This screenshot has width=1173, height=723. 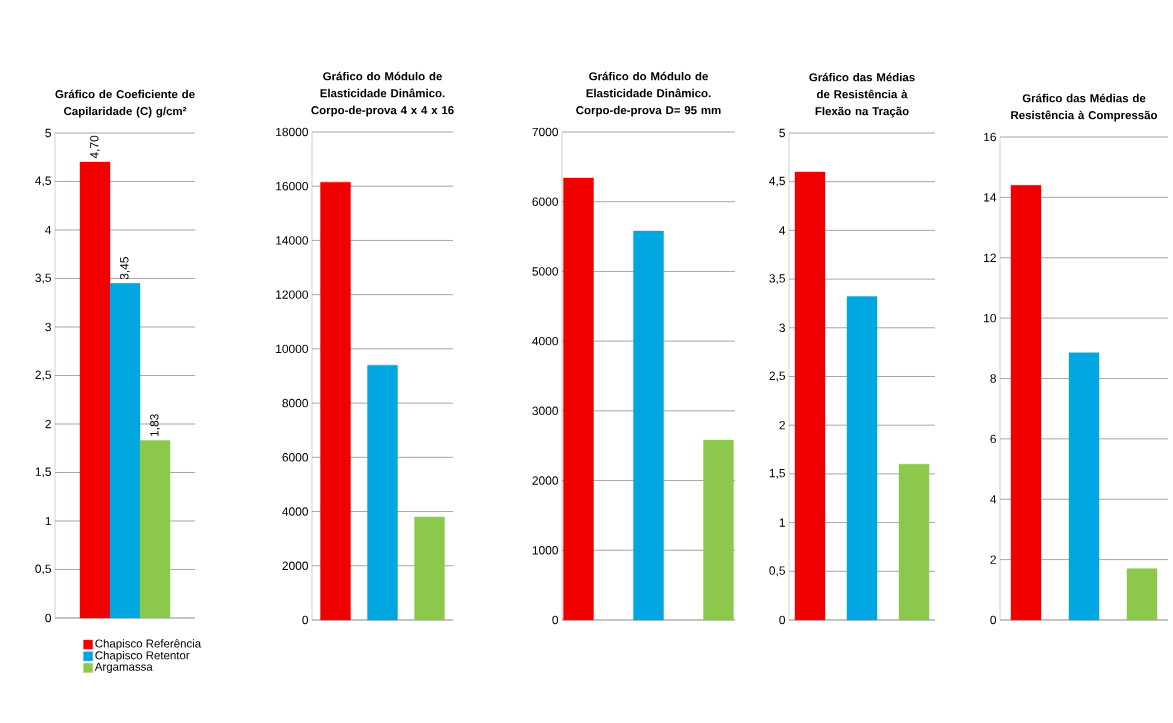 I want to click on y-tick-label: 3000, so click(x=545, y=411).